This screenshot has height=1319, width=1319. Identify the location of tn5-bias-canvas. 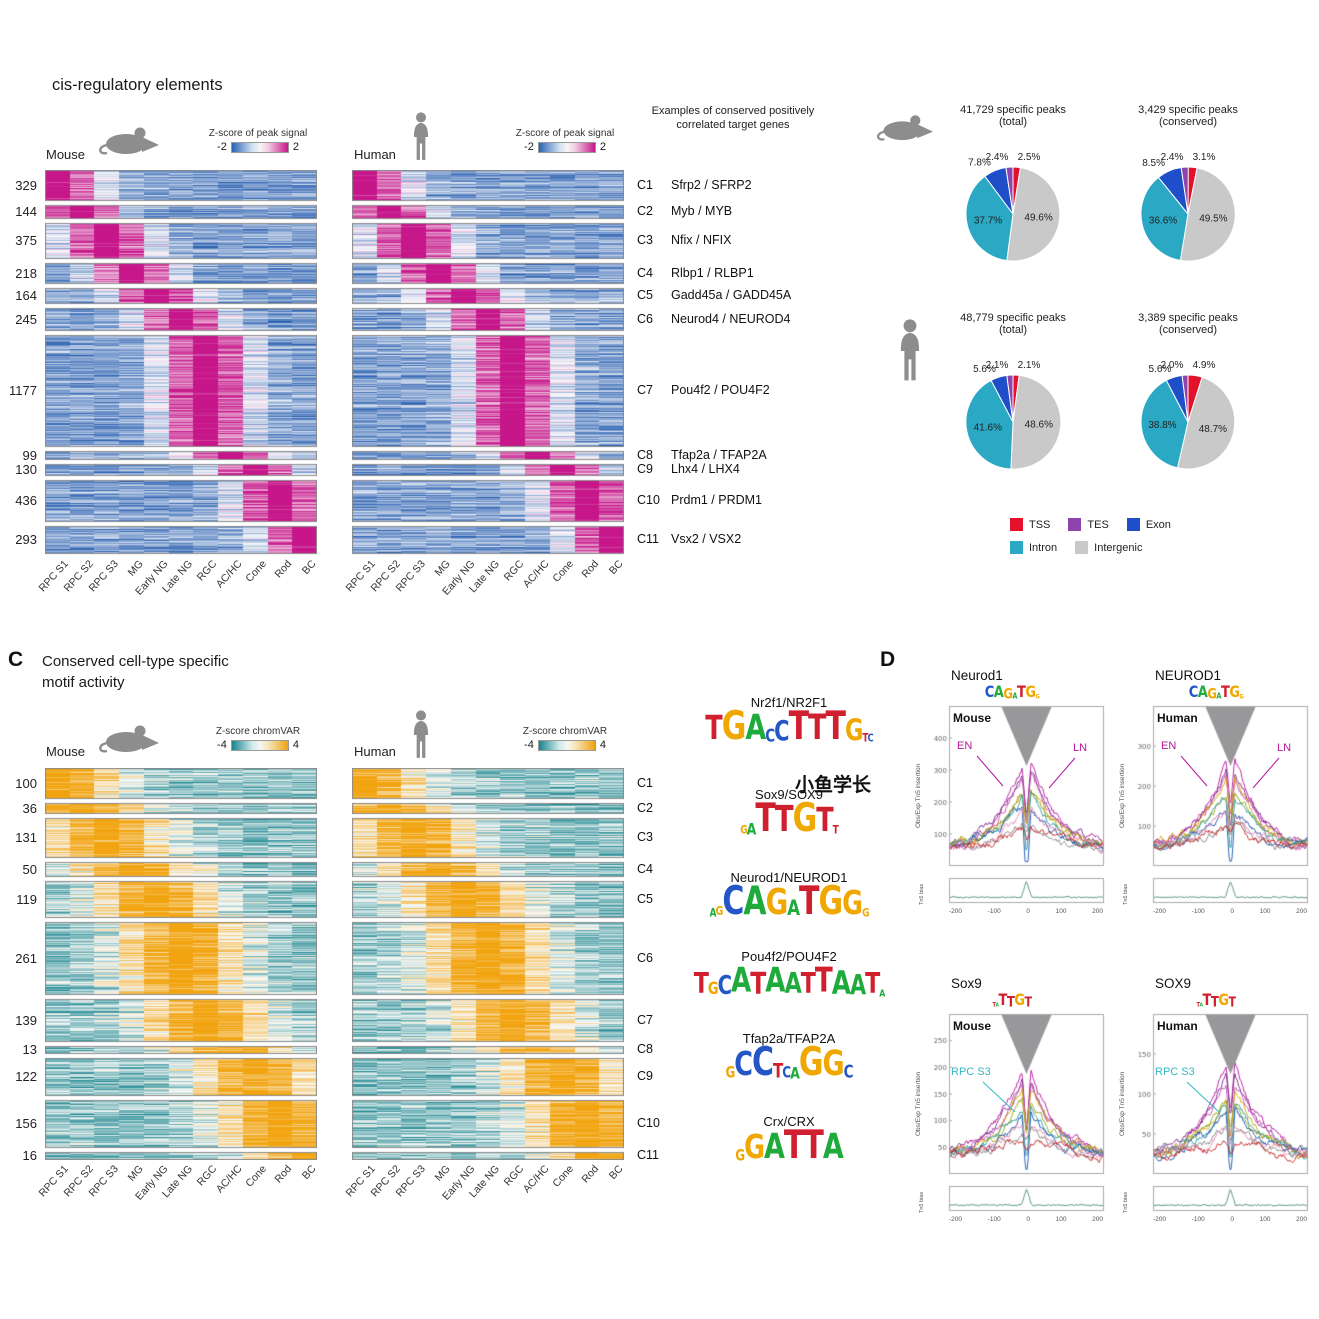
(1017, 891).